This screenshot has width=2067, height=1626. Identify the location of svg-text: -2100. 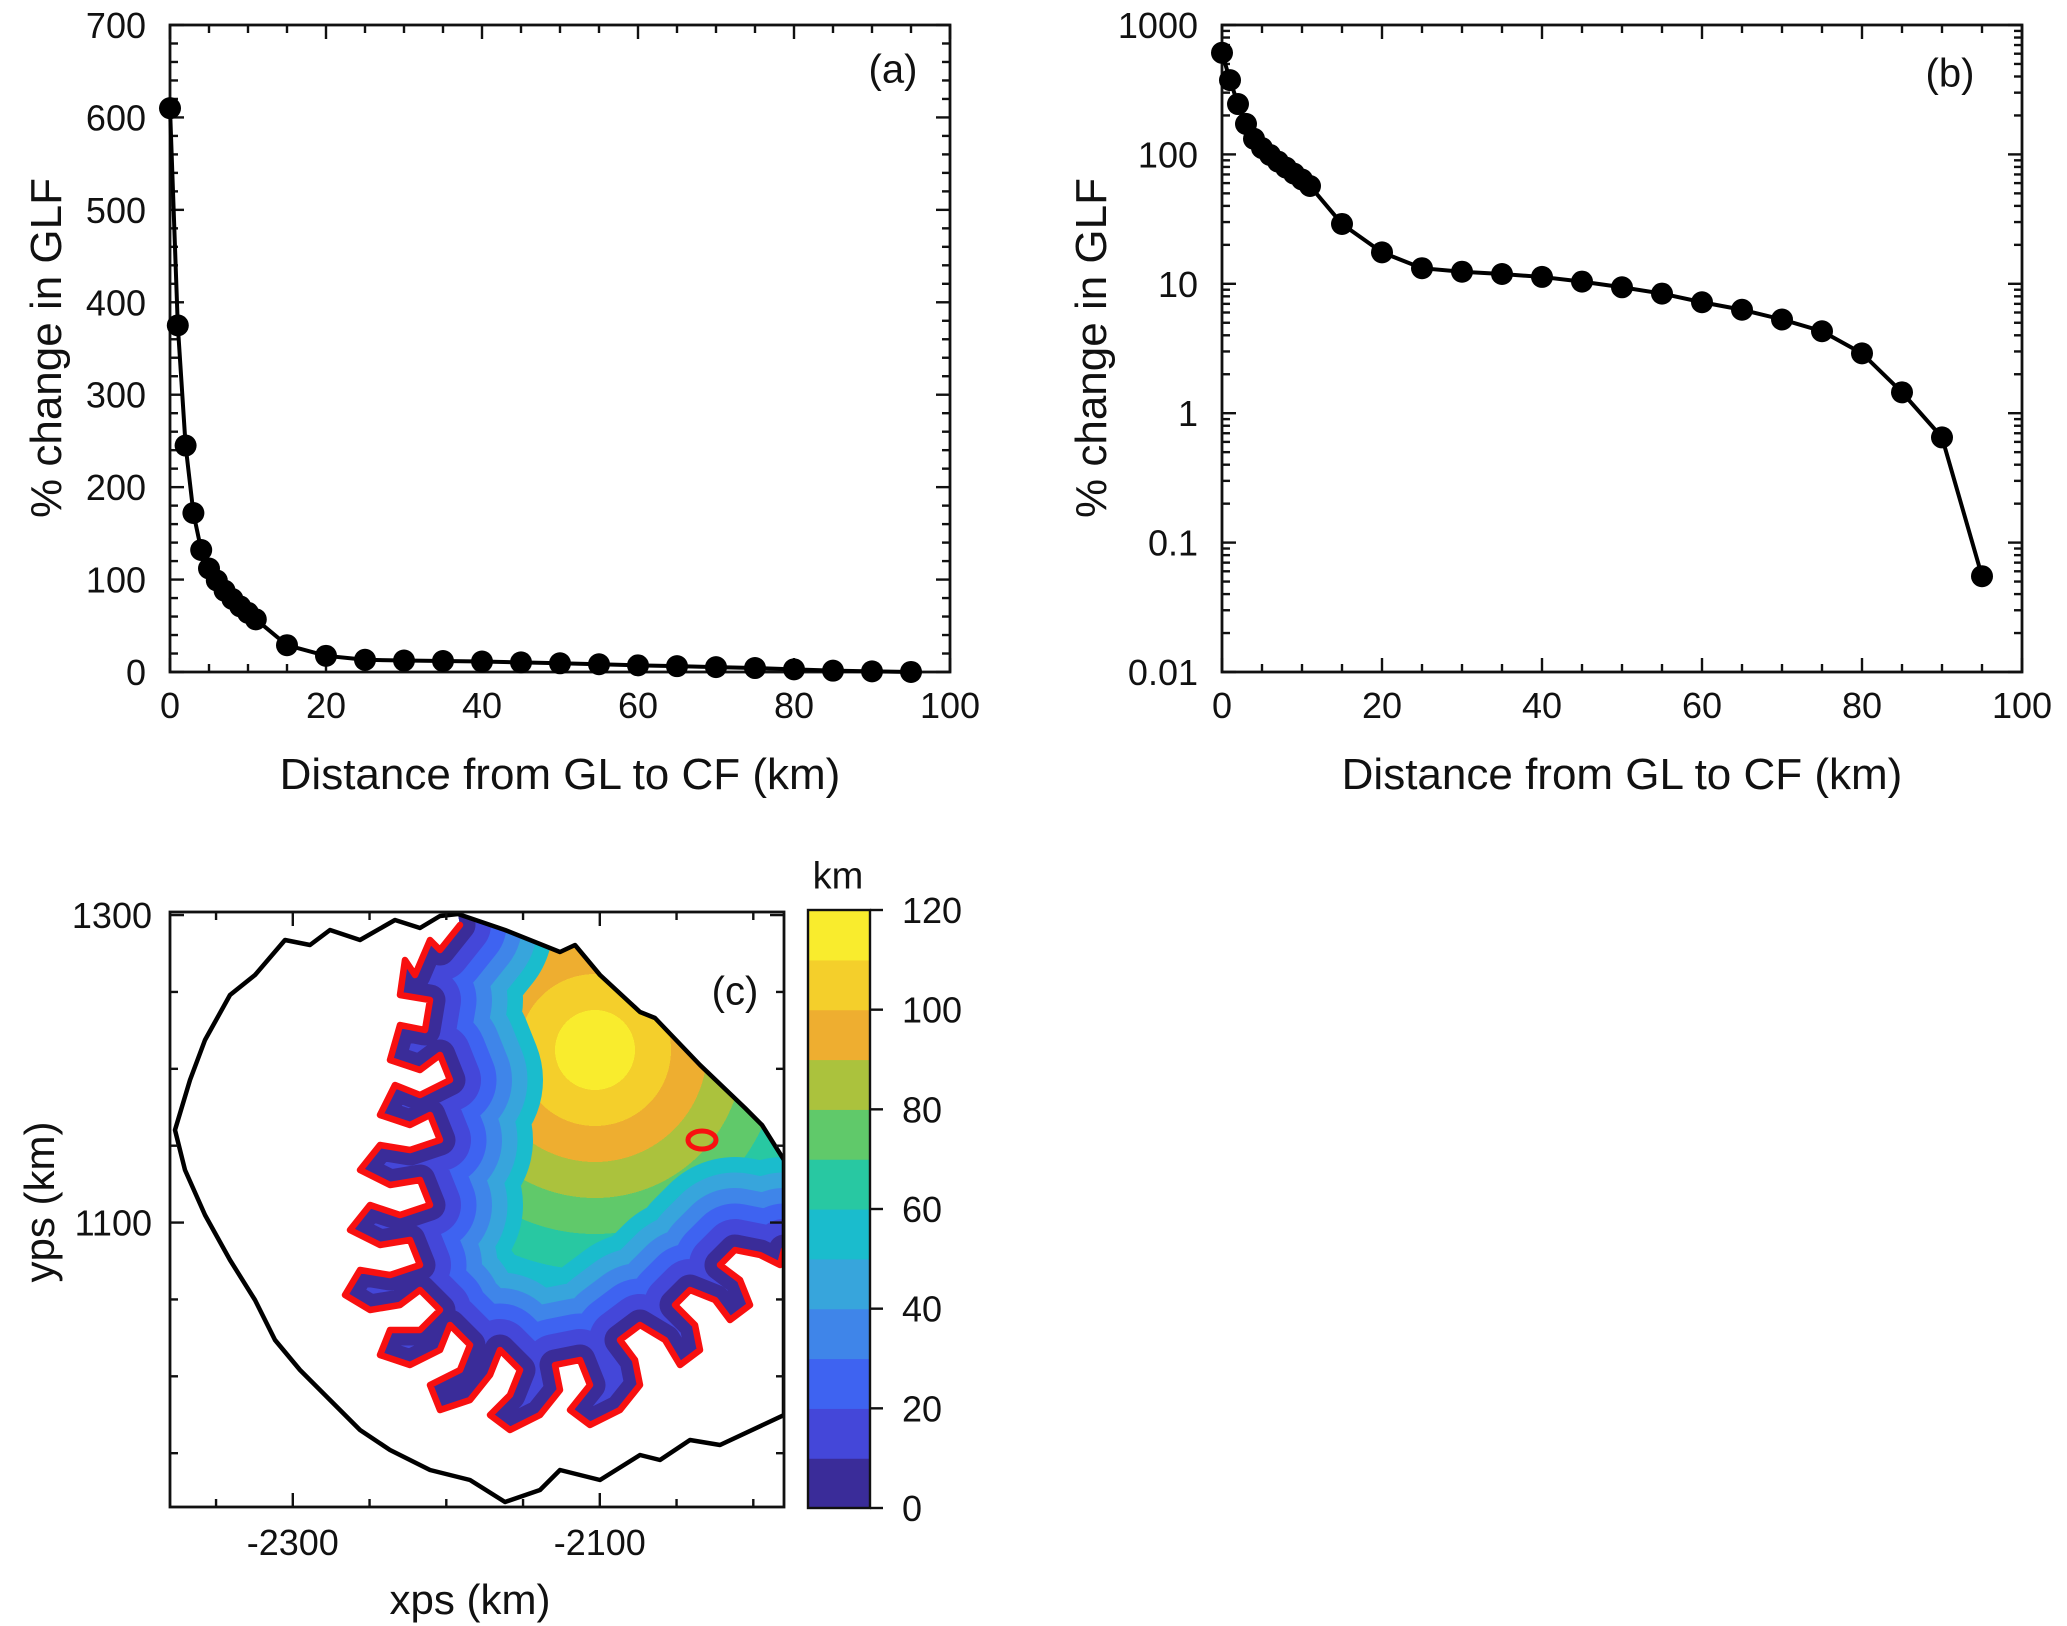
(600, 1542).